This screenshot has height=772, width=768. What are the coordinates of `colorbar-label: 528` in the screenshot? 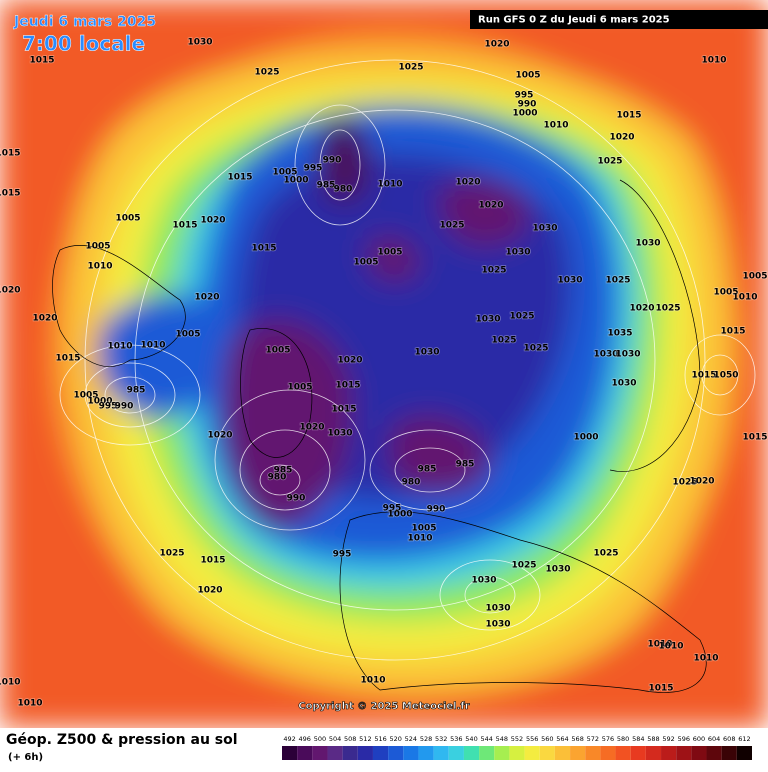 It's located at (426, 739).